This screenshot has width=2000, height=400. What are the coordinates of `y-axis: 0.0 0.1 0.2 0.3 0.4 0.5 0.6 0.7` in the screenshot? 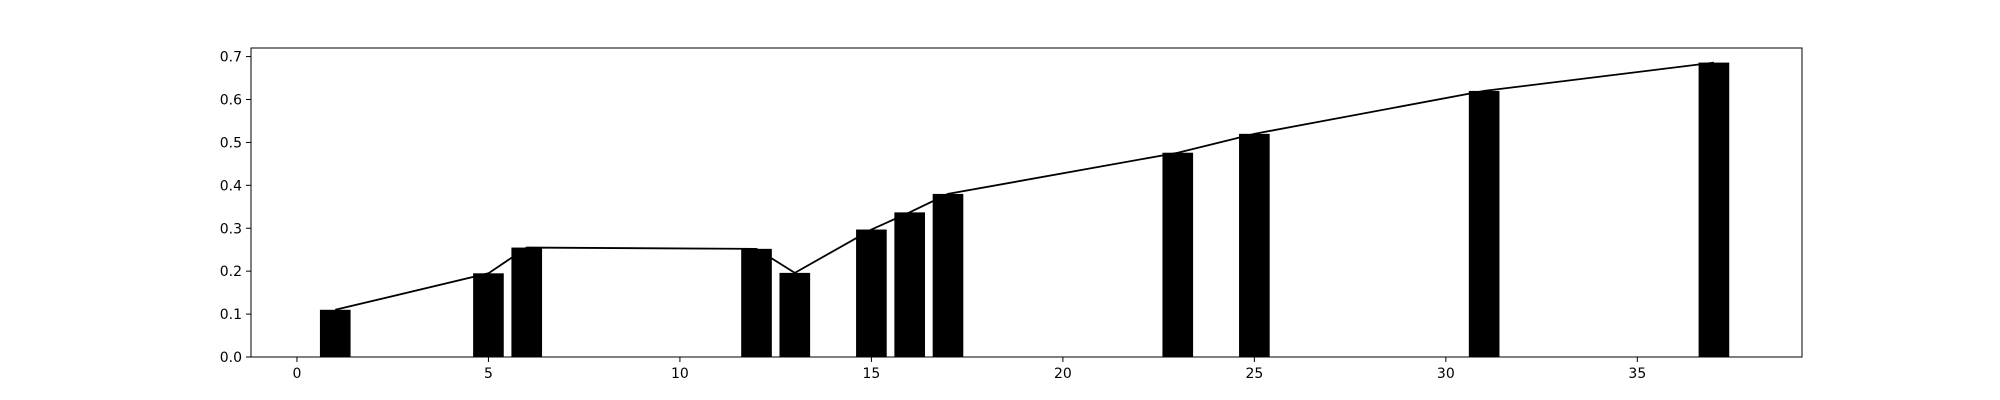 It's located at (235, 208).